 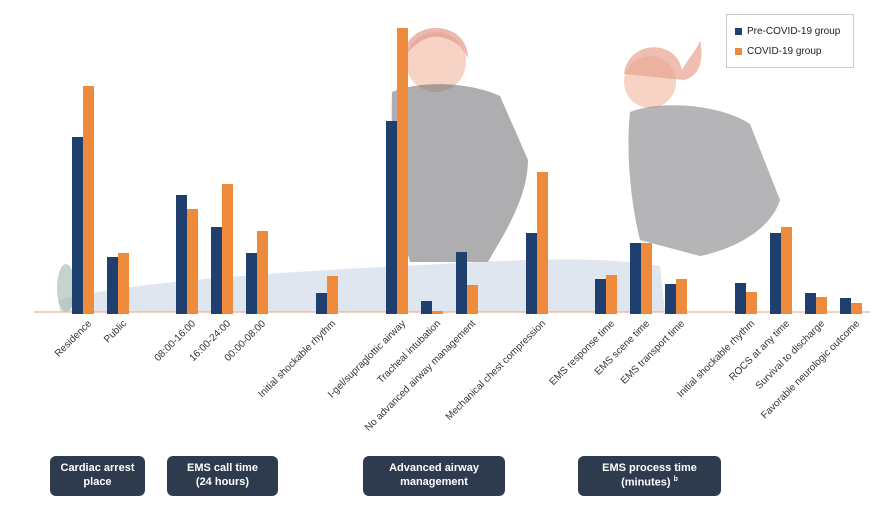 What do you see at coordinates (112, 285) in the screenshot?
I see `bar-pre-covid-19-group-public` at bounding box center [112, 285].